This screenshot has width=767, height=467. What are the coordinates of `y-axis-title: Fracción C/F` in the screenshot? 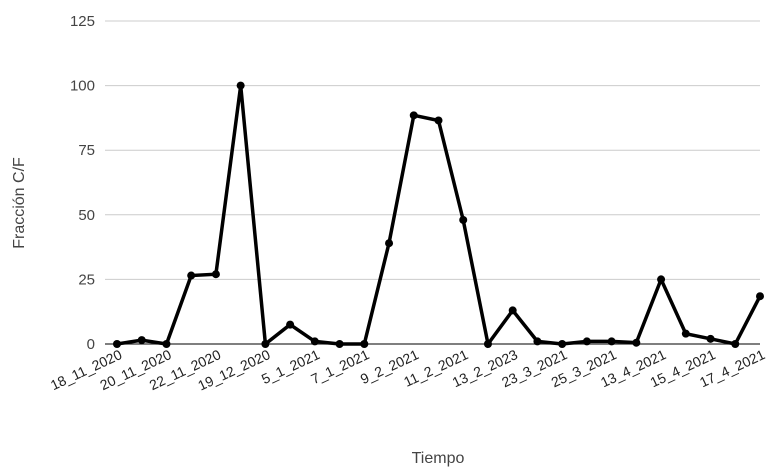 It's located at (19, 203).